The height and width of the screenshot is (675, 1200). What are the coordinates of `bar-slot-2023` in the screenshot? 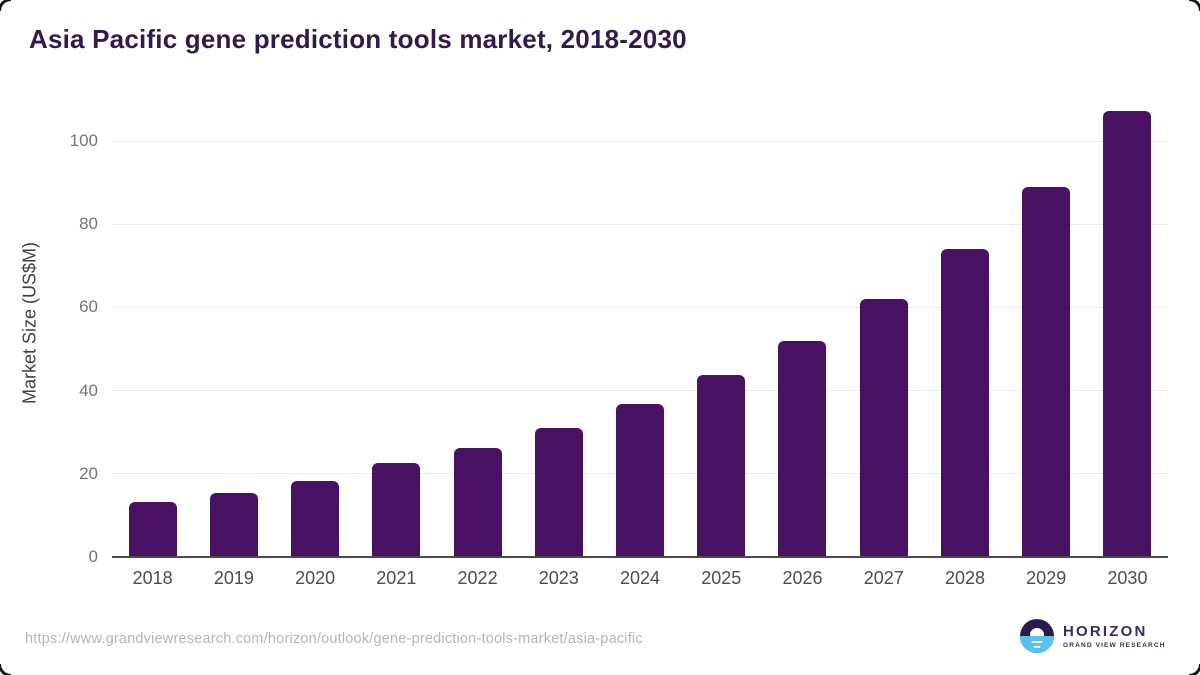 It's located at (558, 349).